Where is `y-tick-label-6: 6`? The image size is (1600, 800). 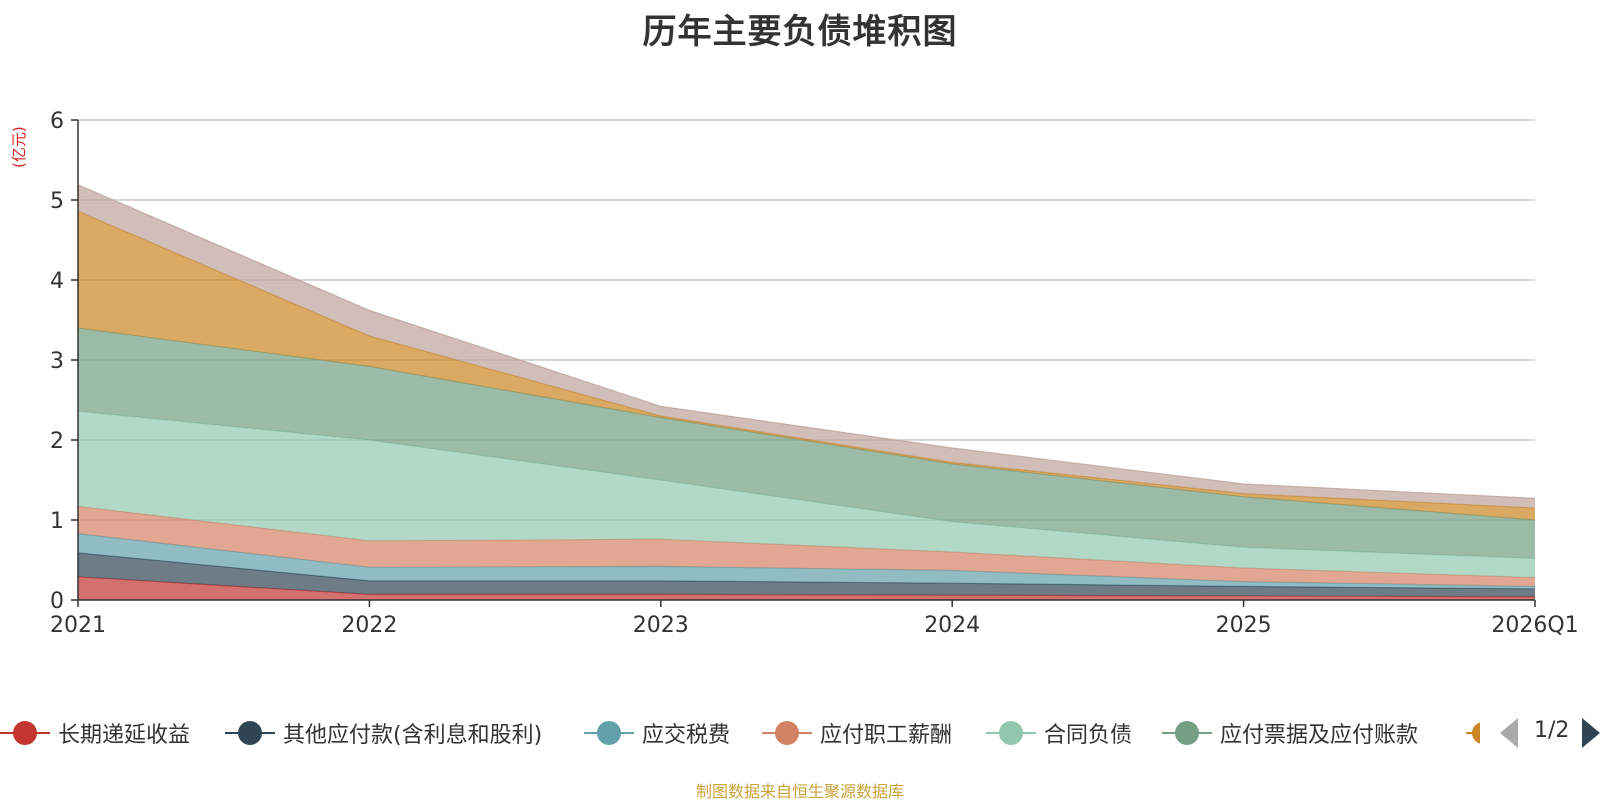 y-tick-label-6: 6 is located at coordinates (57, 121).